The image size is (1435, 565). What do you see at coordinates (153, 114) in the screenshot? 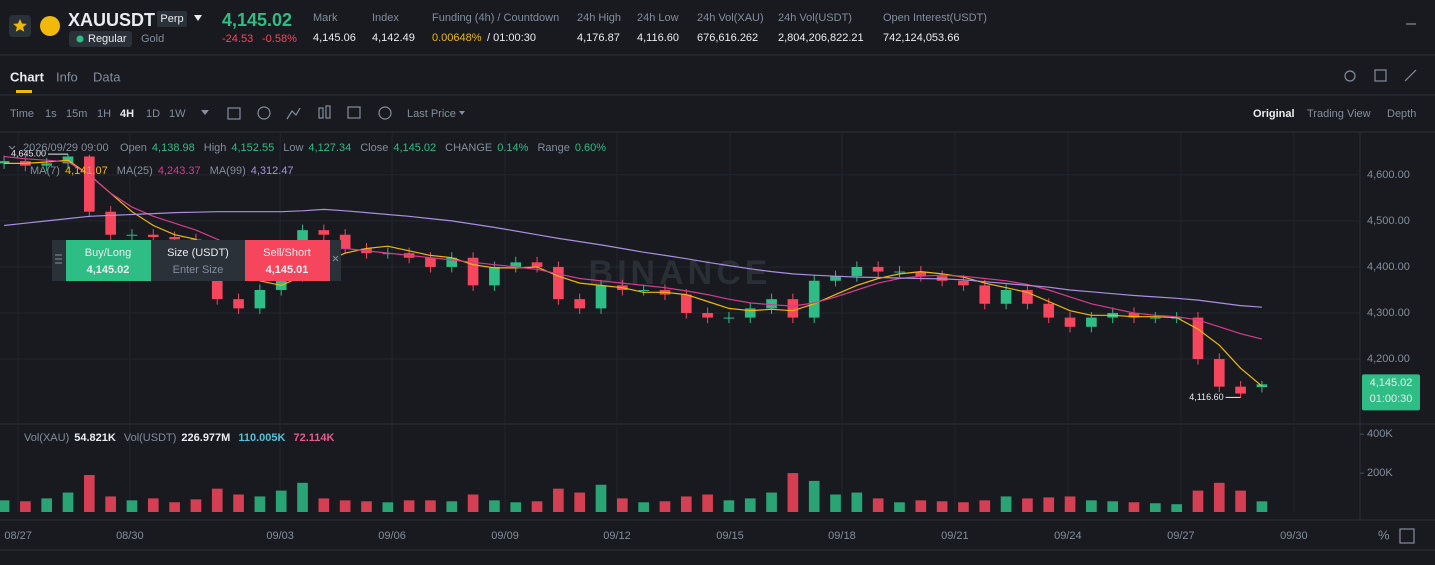
I see `interval-option: 1D` at bounding box center [153, 114].